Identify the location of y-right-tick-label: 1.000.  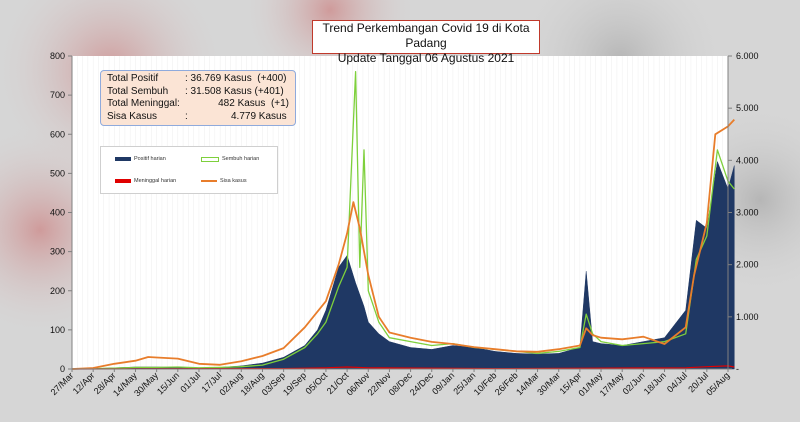
(747, 317).